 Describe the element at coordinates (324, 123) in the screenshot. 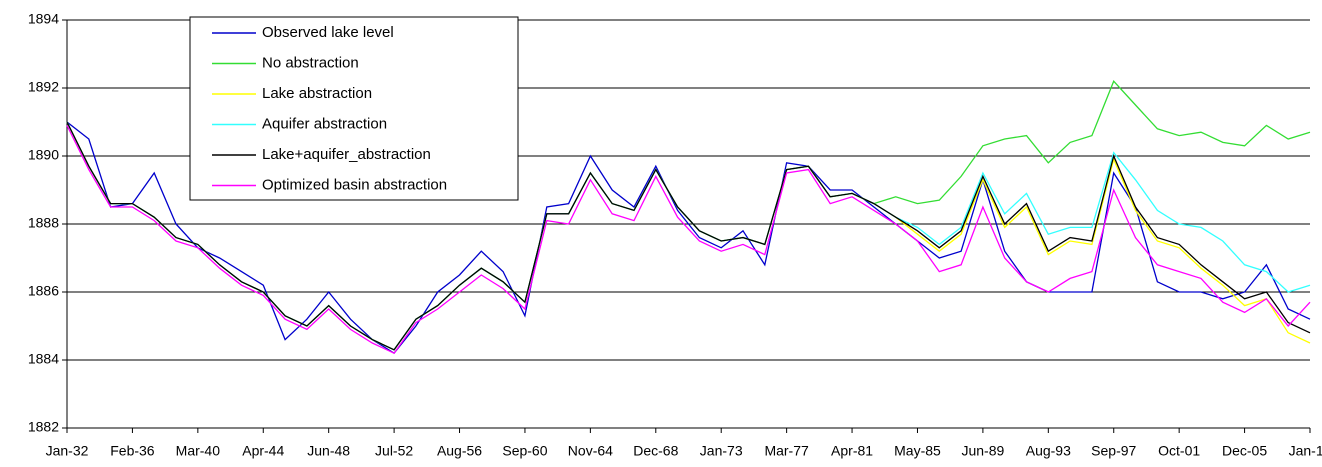

I see `legend-label: Aquifer abstraction` at that location.